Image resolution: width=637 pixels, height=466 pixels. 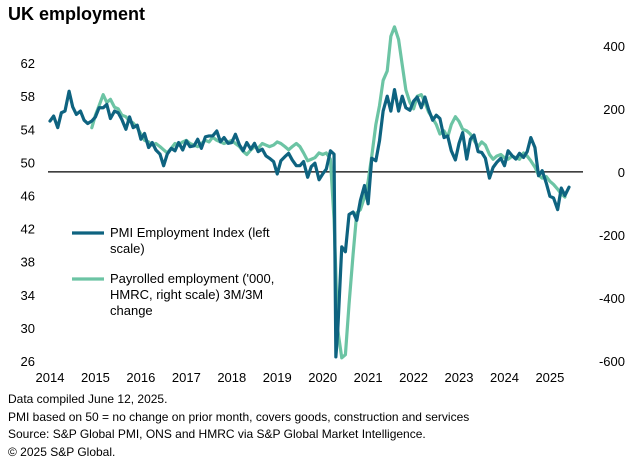 I want to click on x-tick-label: 2022, so click(x=413, y=377).